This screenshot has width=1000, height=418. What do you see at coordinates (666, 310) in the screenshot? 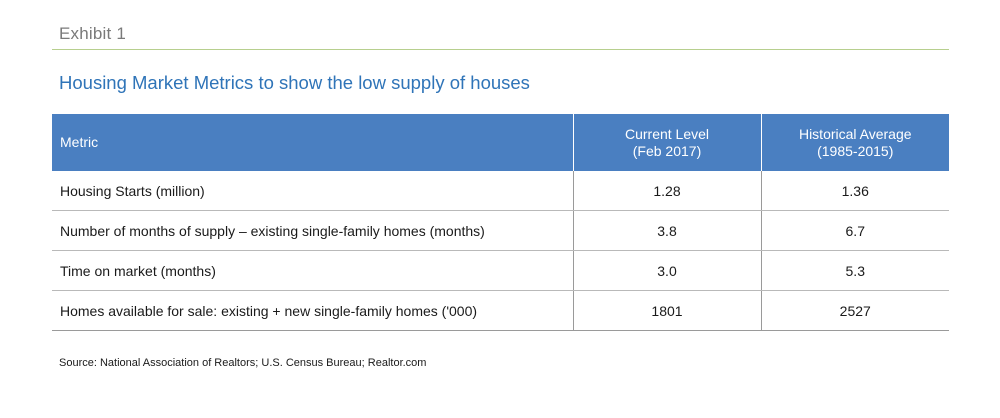
I see `current-level-cell: 1801` at bounding box center [666, 310].